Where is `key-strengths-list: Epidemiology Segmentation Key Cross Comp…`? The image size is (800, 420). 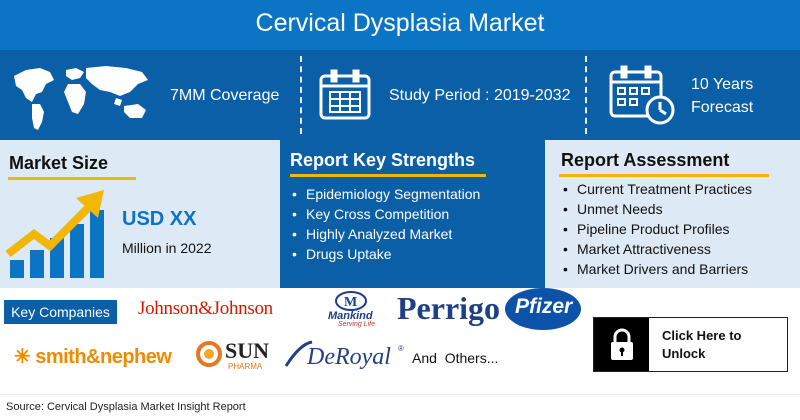 key-strengths-list: Epidemiology Segmentation Key Cross Comp… is located at coordinates (386, 224).